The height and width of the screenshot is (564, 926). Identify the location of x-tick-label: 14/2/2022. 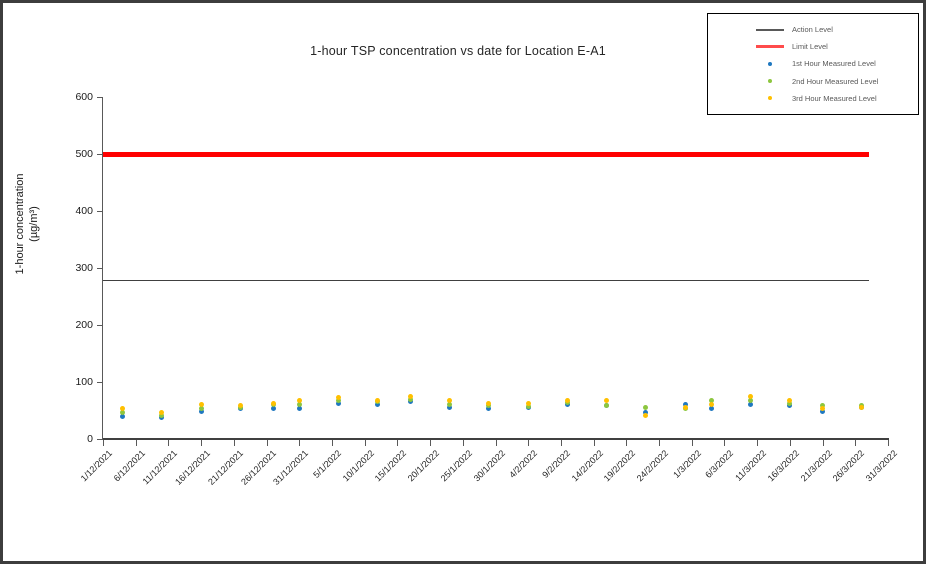
(587, 466).